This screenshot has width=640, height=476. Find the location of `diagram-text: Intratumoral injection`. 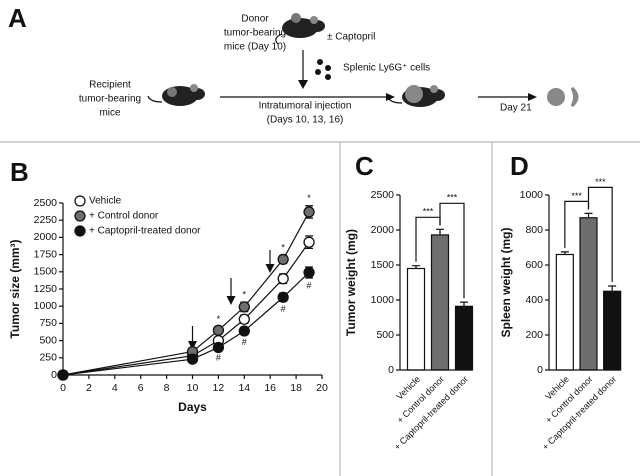

diagram-text: Intratumoral injection is located at coordinates (305, 106).